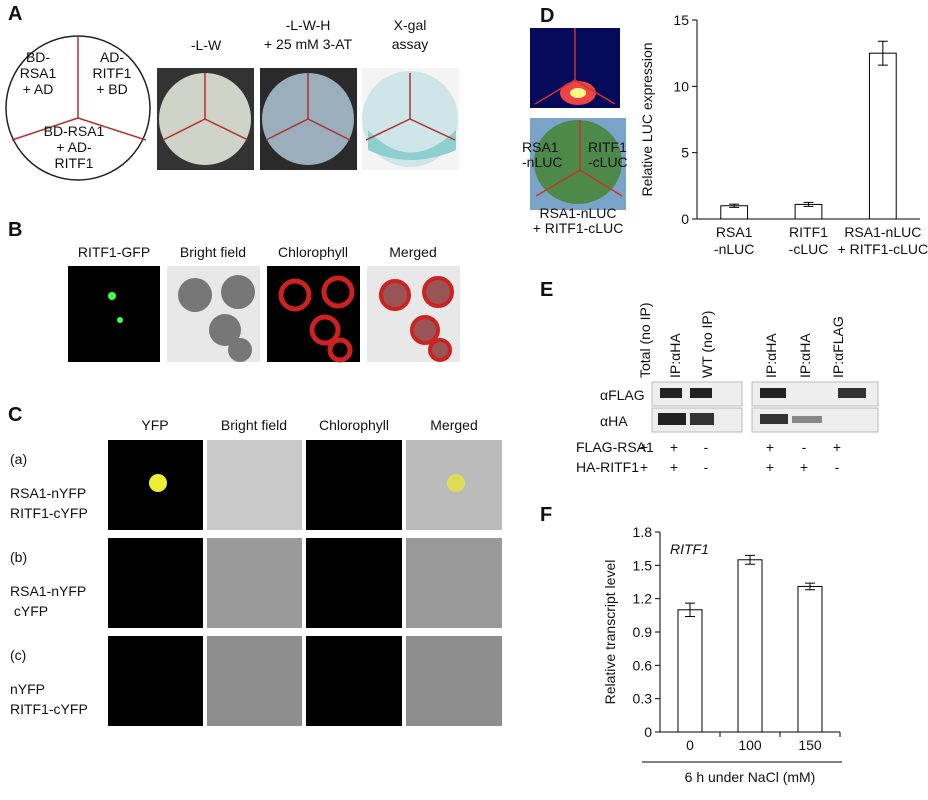  Describe the element at coordinates (883, 240) in the screenshot. I see `x-tick-label: RSA1-nLUC + RITF1-cLUC` at that location.